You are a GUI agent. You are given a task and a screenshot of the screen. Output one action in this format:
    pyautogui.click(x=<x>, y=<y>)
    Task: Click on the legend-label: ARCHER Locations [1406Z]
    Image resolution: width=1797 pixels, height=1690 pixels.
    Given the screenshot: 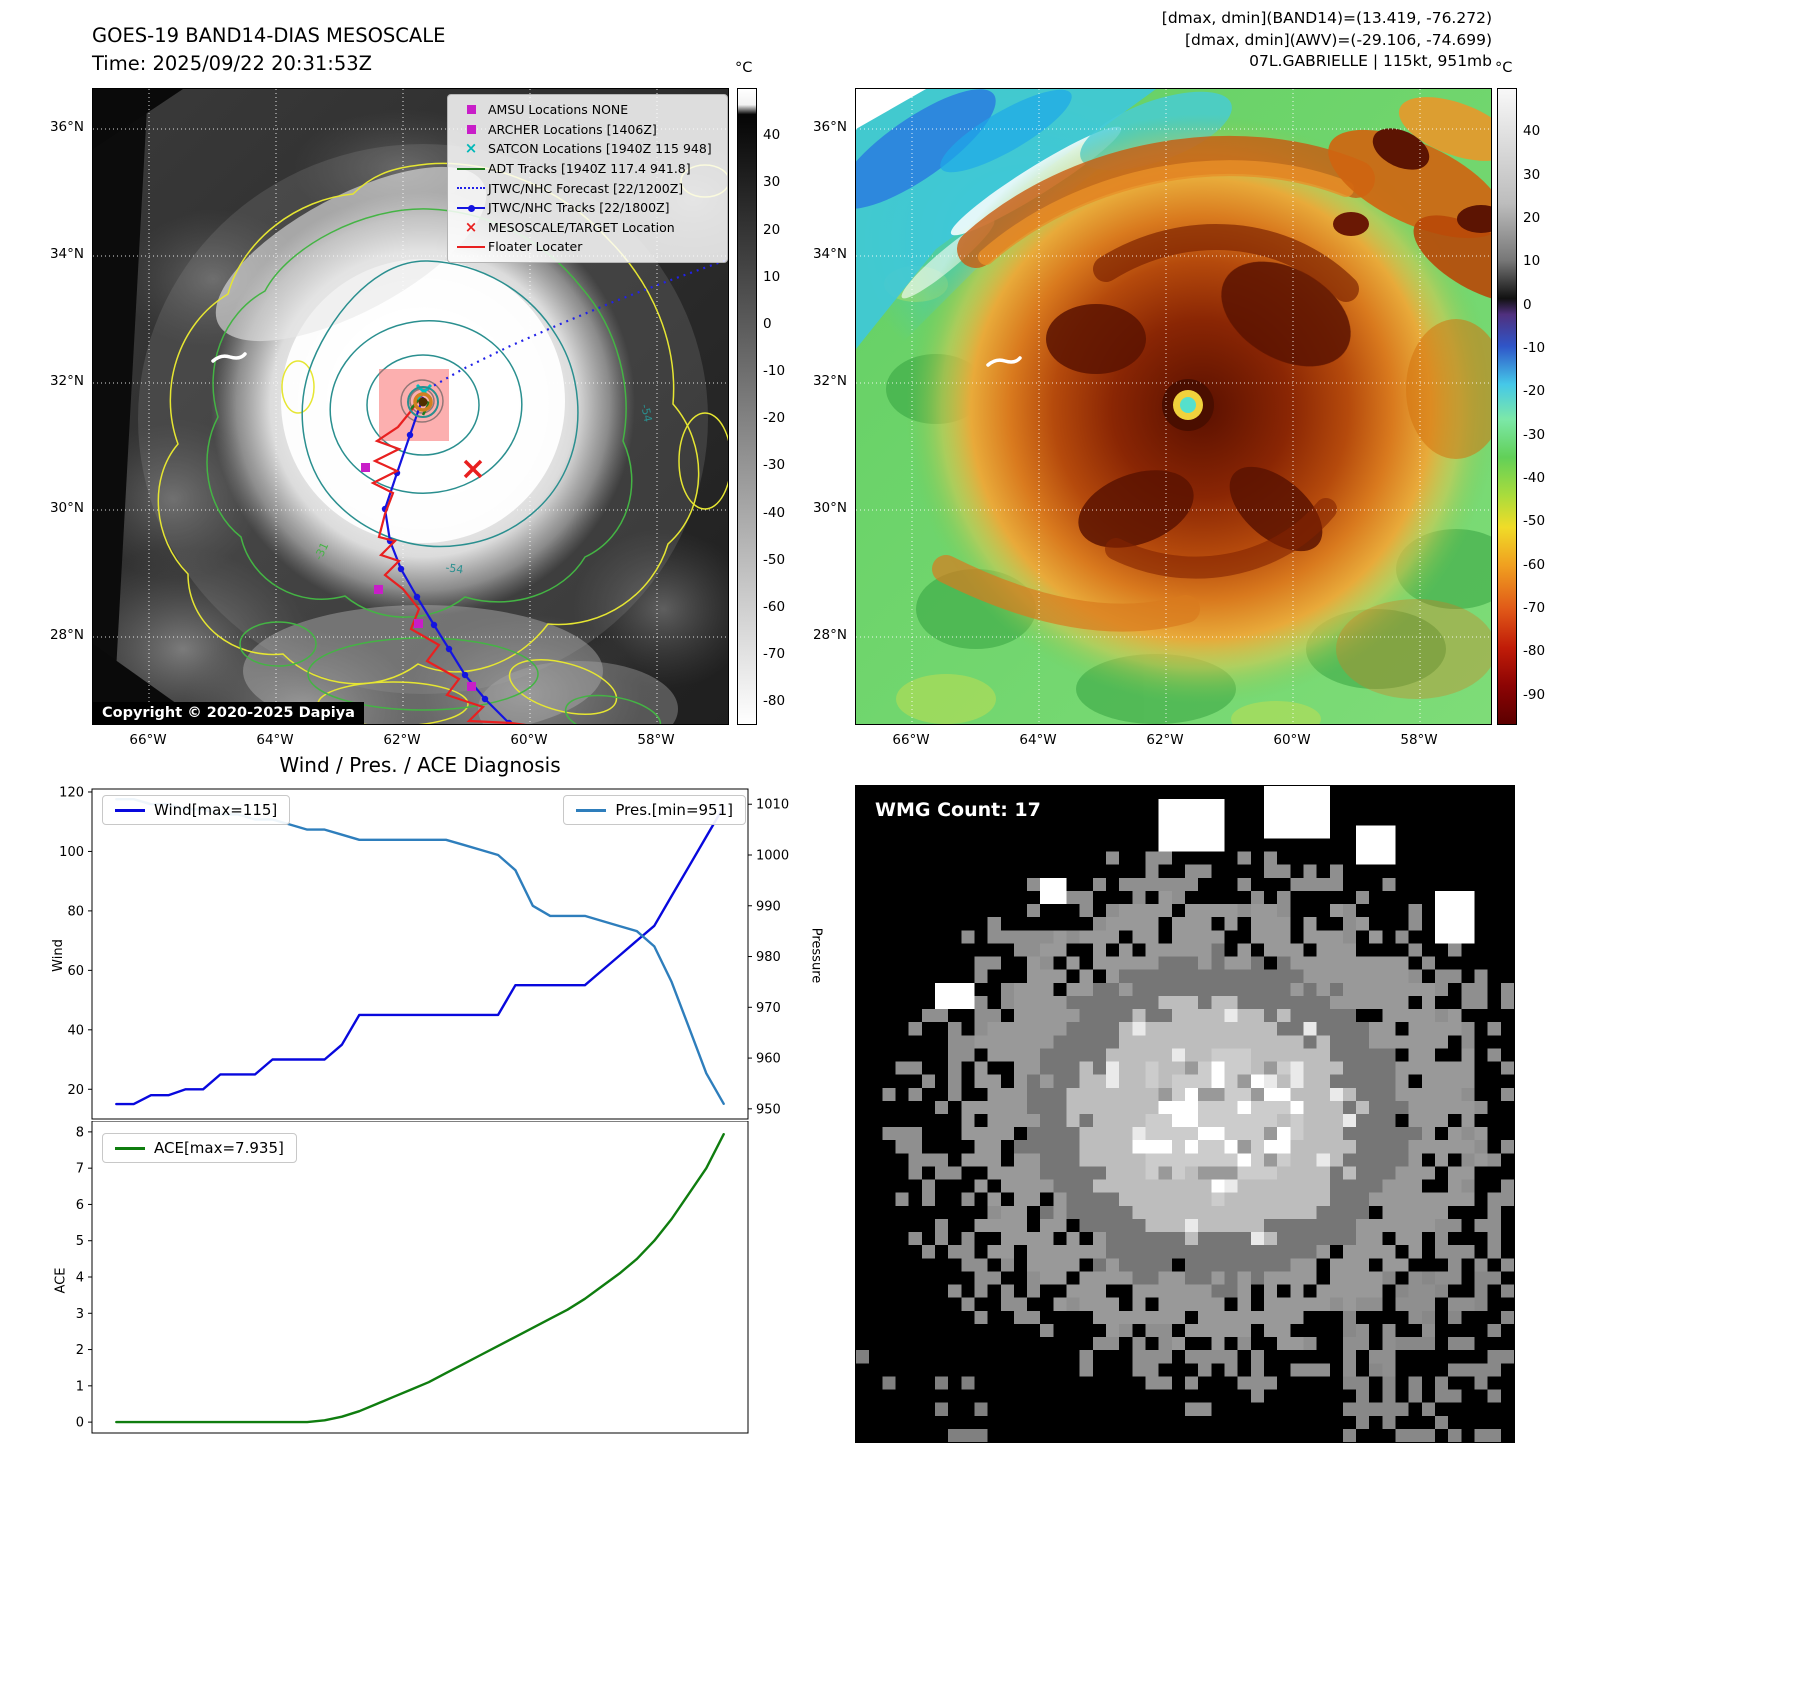 What is the action you would take?
    pyautogui.click(x=572, y=129)
    